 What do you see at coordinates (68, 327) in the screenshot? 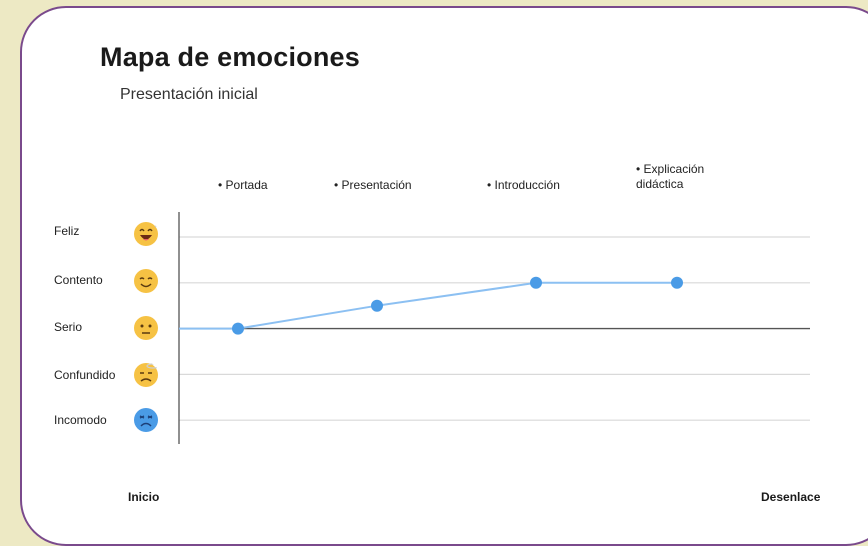
I see `y-label-serio: Serio` at bounding box center [68, 327].